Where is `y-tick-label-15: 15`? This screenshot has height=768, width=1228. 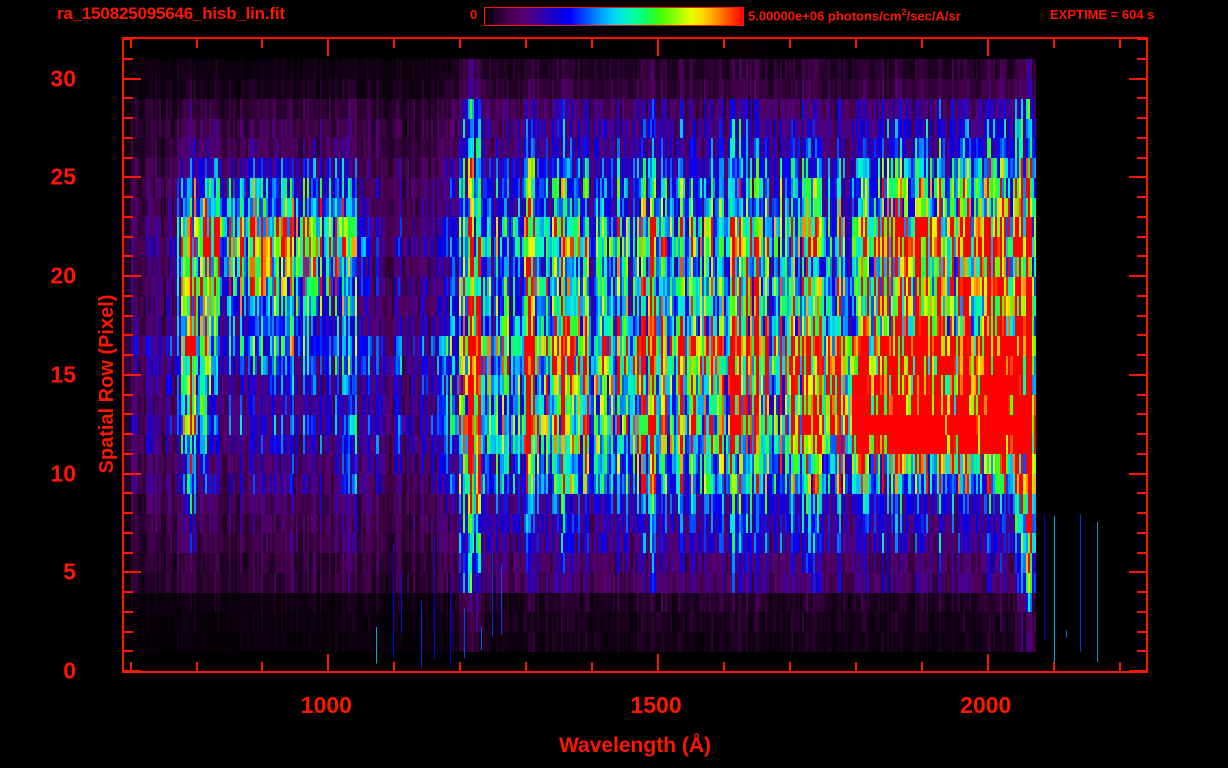
y-tick-label-15: 15 is located at coordinates (63, 374).